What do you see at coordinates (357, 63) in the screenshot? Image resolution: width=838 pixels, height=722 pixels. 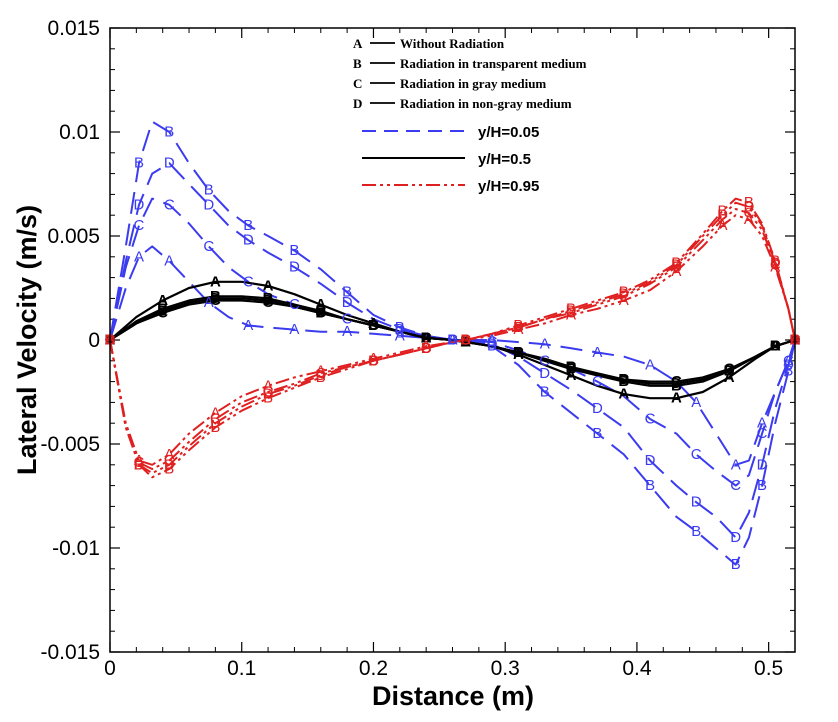 I see `case-legend-letter: B` at bounding box center [357, 63].